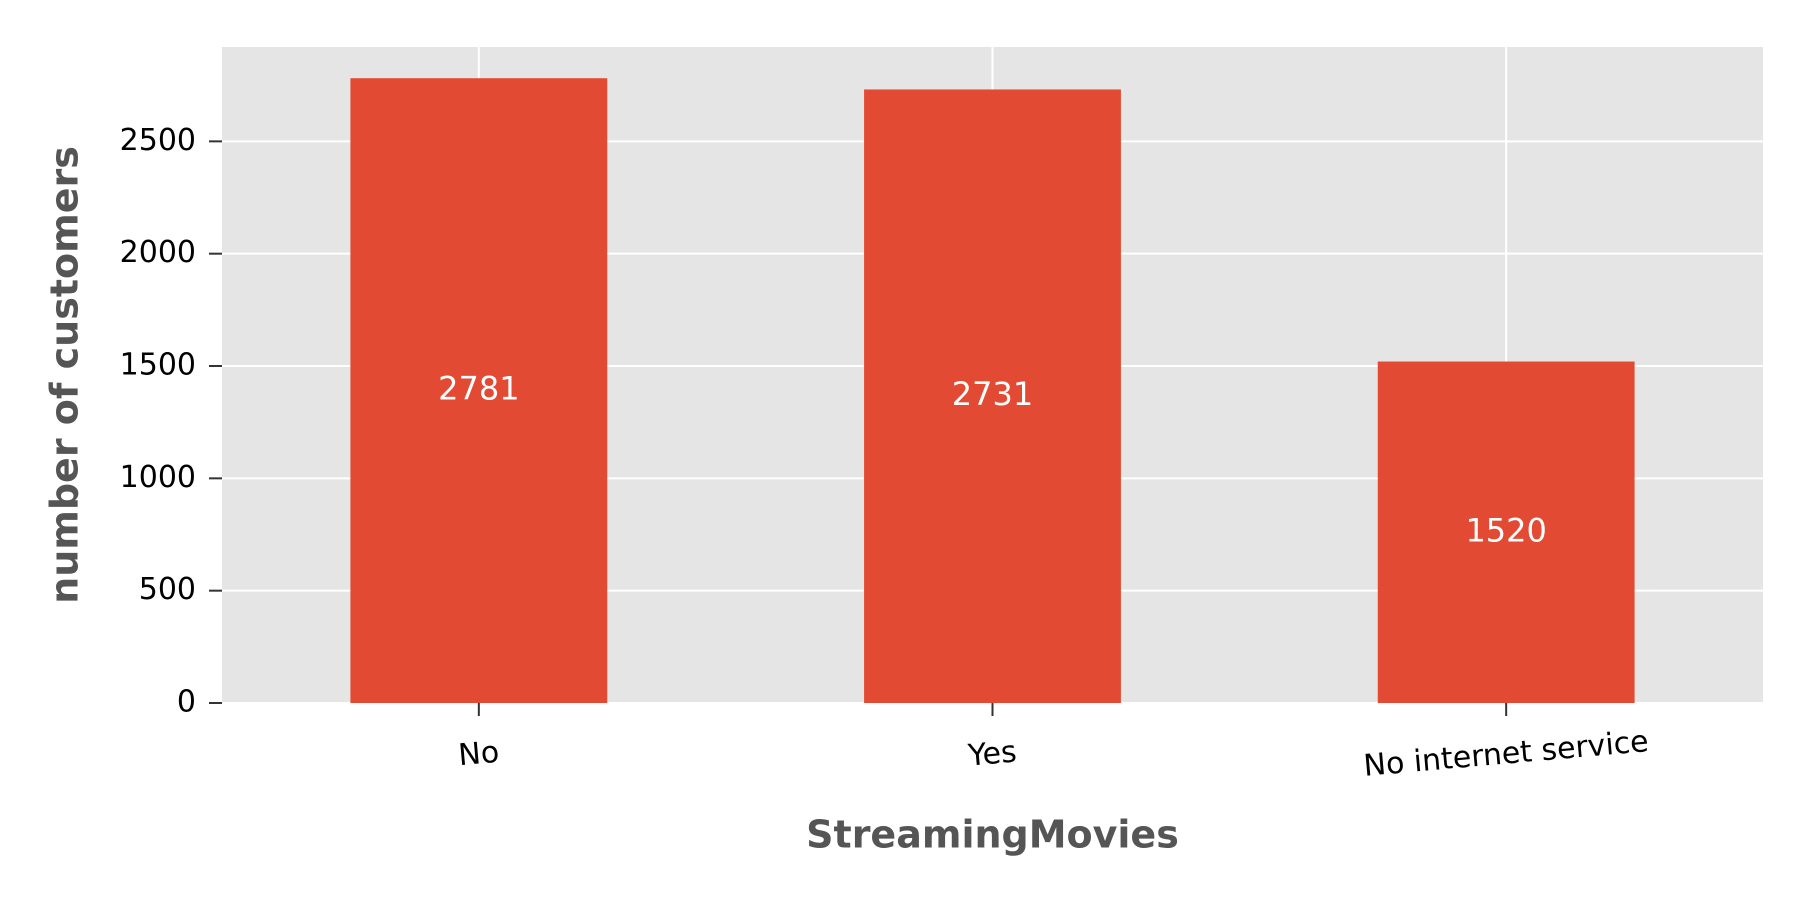 The image size is (1800, 900). I want to click on bar-value-label: 1520, so click(1505, 530).